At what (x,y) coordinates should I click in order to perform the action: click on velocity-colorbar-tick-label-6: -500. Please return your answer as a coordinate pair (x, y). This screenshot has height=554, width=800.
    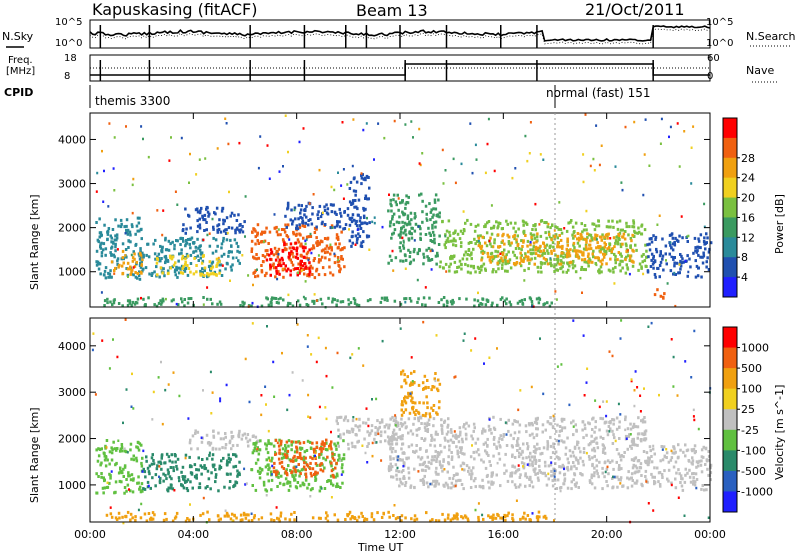
    Looking at the image, I should click on (753, 471).